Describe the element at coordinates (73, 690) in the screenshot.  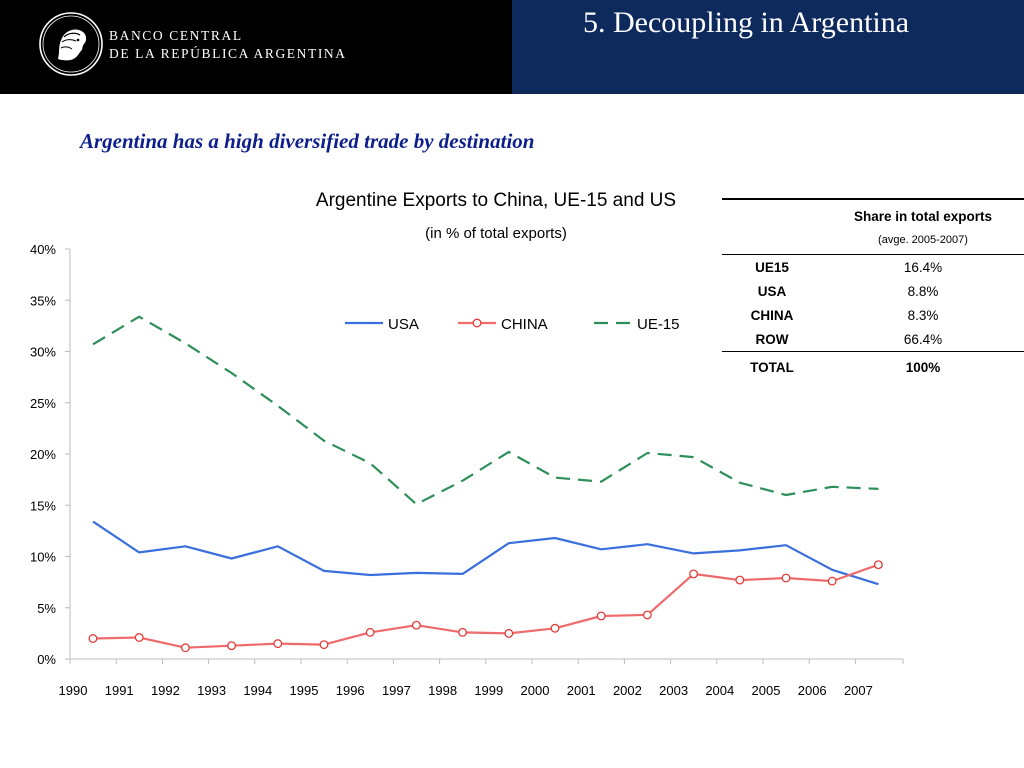
I see `x-tick-label: 1990` at that location.